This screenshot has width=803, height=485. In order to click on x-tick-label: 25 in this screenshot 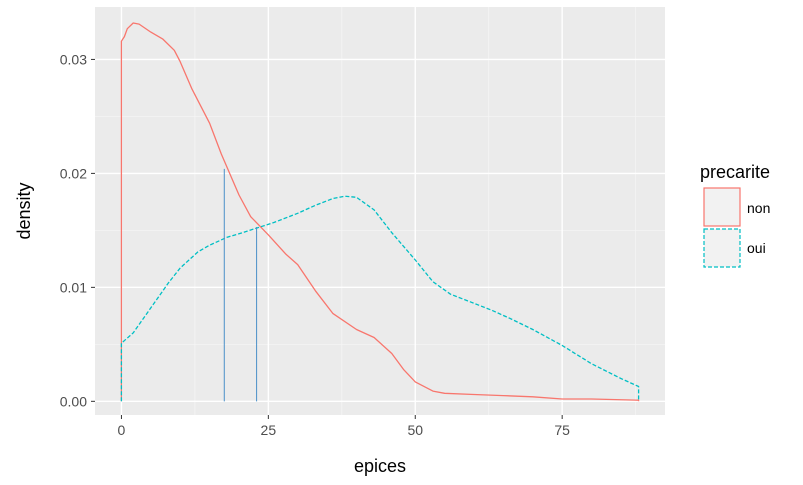, I will do `click(269, 430)`.